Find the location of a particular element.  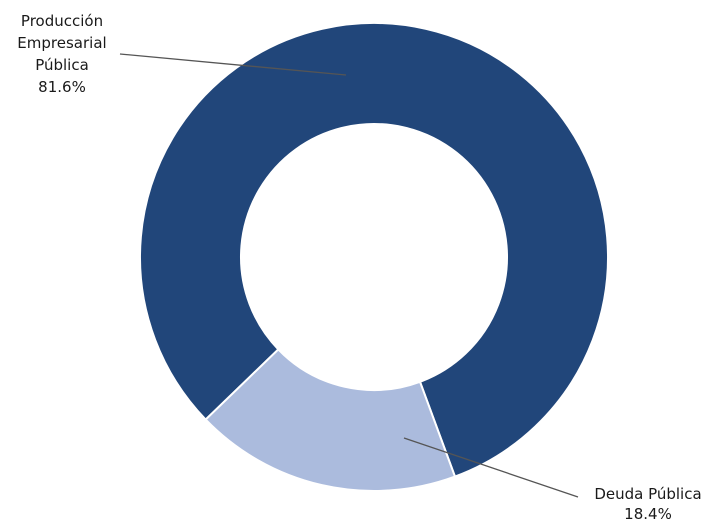

slice-name-line: Deuda Pública is located at coordinates (647, 494).